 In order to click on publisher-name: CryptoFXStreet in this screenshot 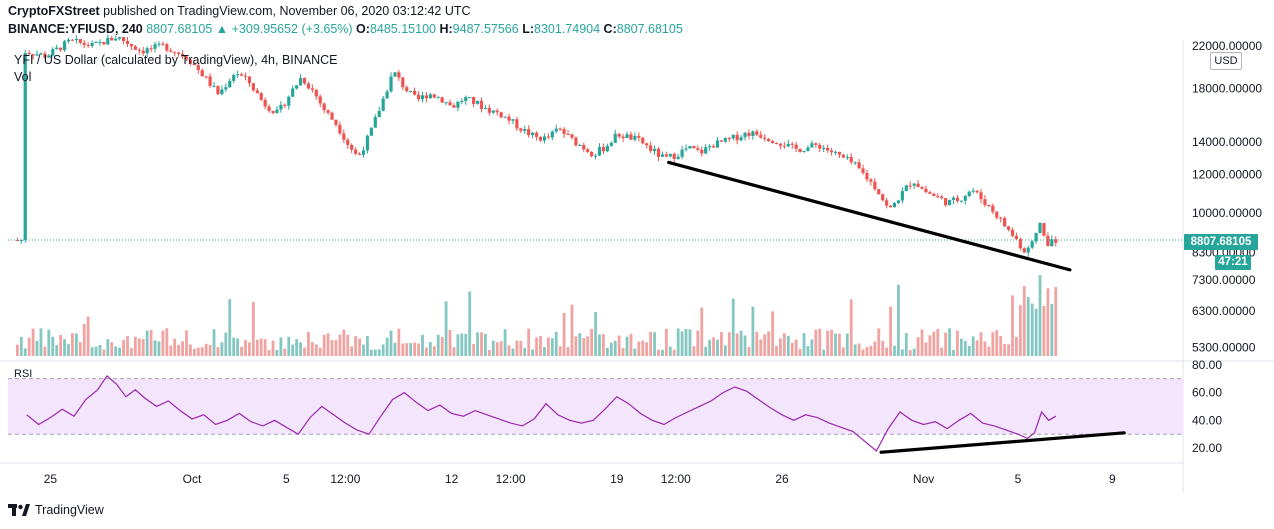, I will do `click(54, 11)`.